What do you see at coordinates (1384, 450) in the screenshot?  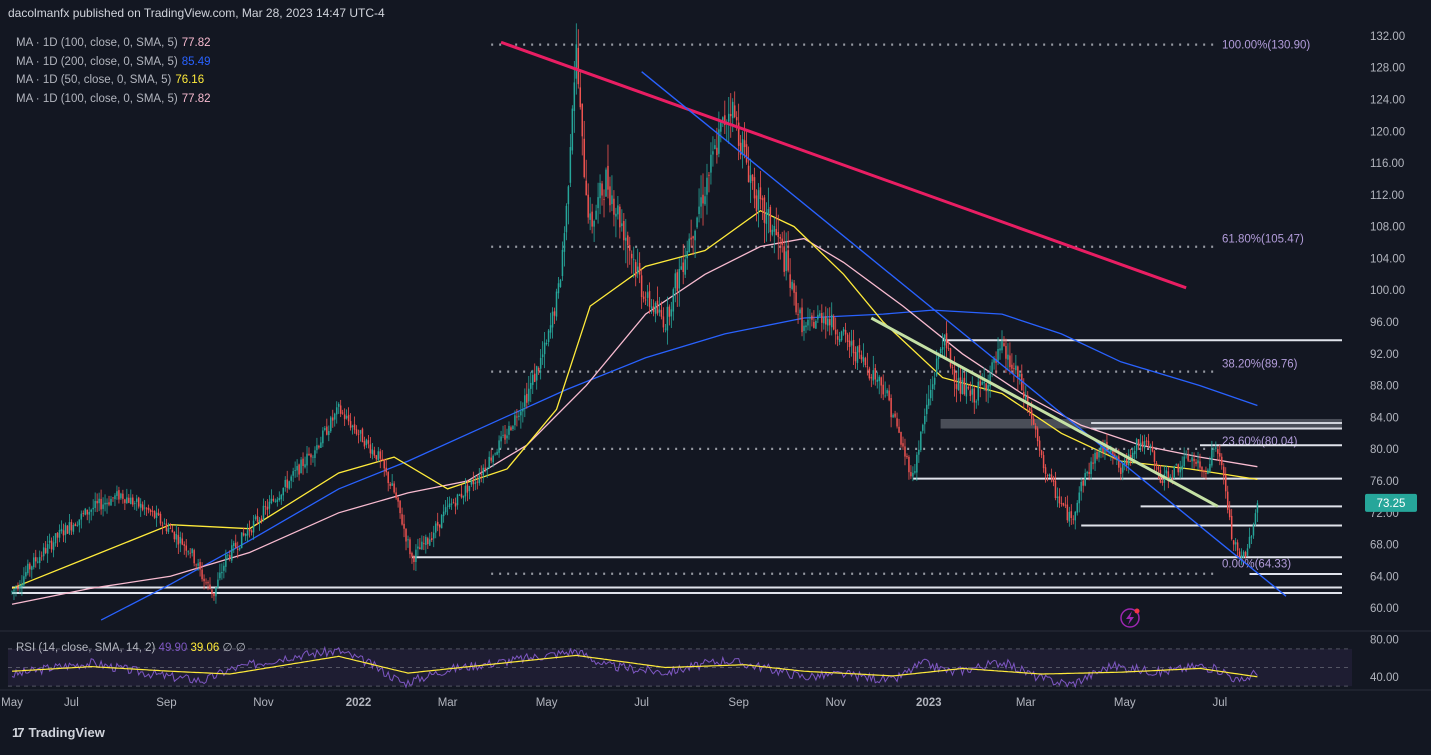 I see `price-tick-label: 80.00` at bounding box center [1384, 450].